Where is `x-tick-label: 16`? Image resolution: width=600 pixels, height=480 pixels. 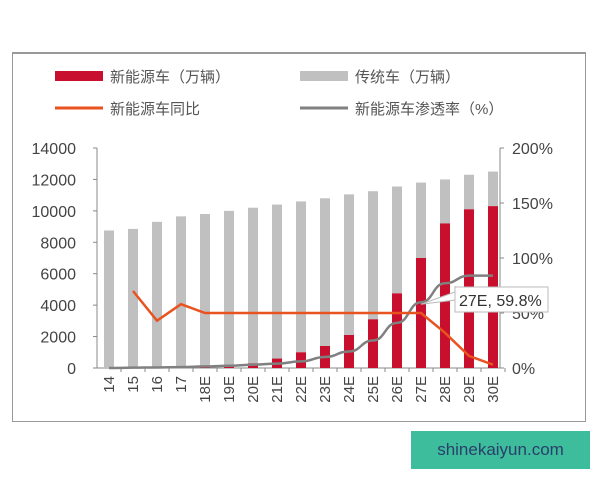
x-tick-label: 16 is located at coordinates (157, 384).